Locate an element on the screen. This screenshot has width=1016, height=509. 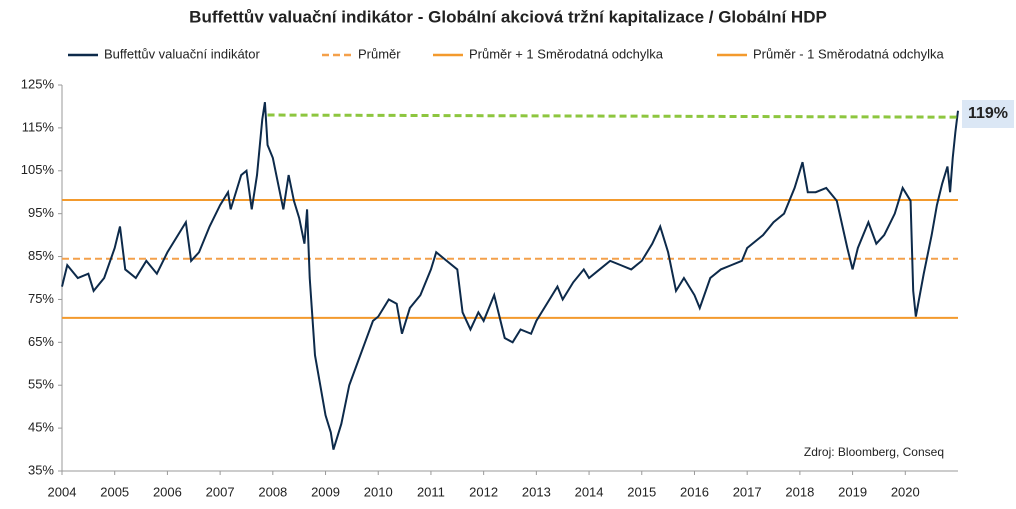
x-tick-label: 2017 is located at coordinates (747, 491).